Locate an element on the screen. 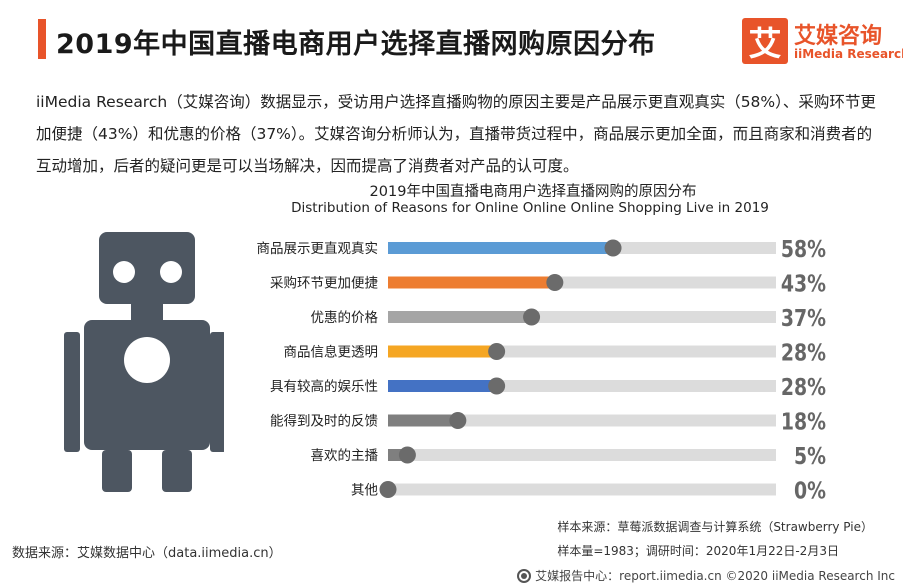 The width and height of the screenshot is (903, 586). logo-mark: 艾 is located at coordinates (765, 41).